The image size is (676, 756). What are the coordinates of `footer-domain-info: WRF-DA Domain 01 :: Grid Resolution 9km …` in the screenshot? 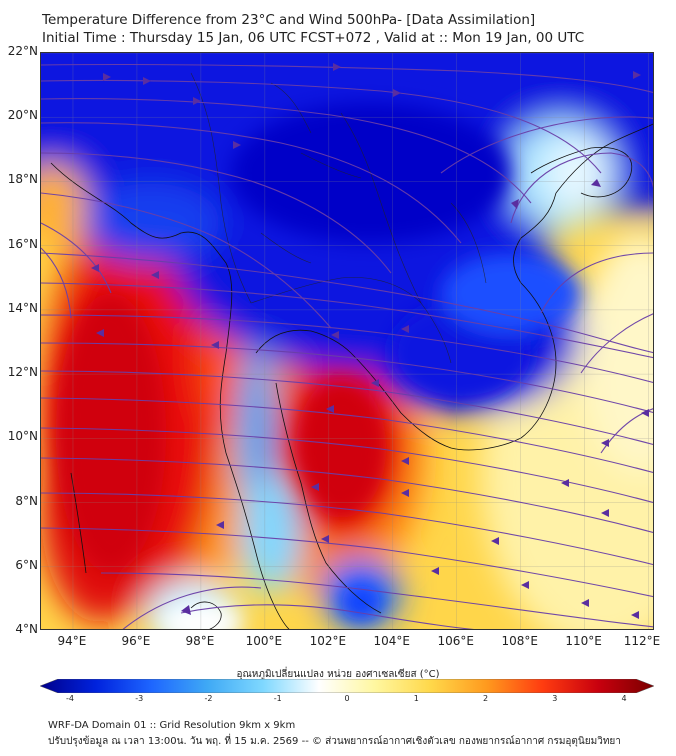 It's located at (172, 725).